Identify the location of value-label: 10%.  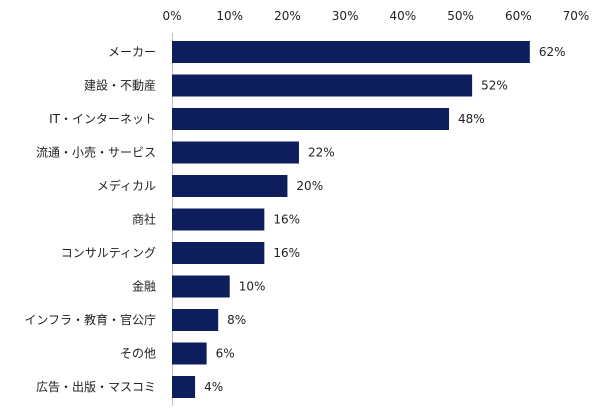
(252, 287).